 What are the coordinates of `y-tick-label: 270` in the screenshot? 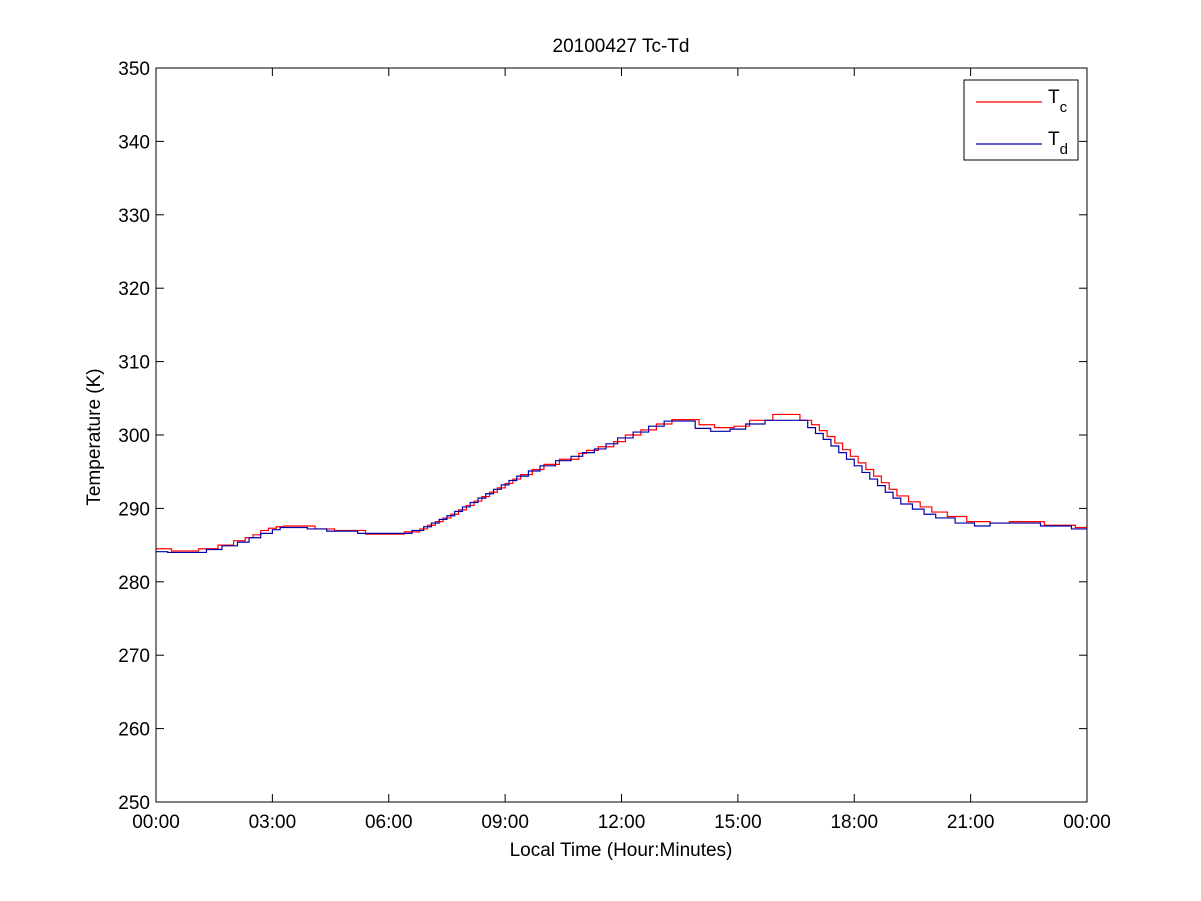 It's located at (134, 656).